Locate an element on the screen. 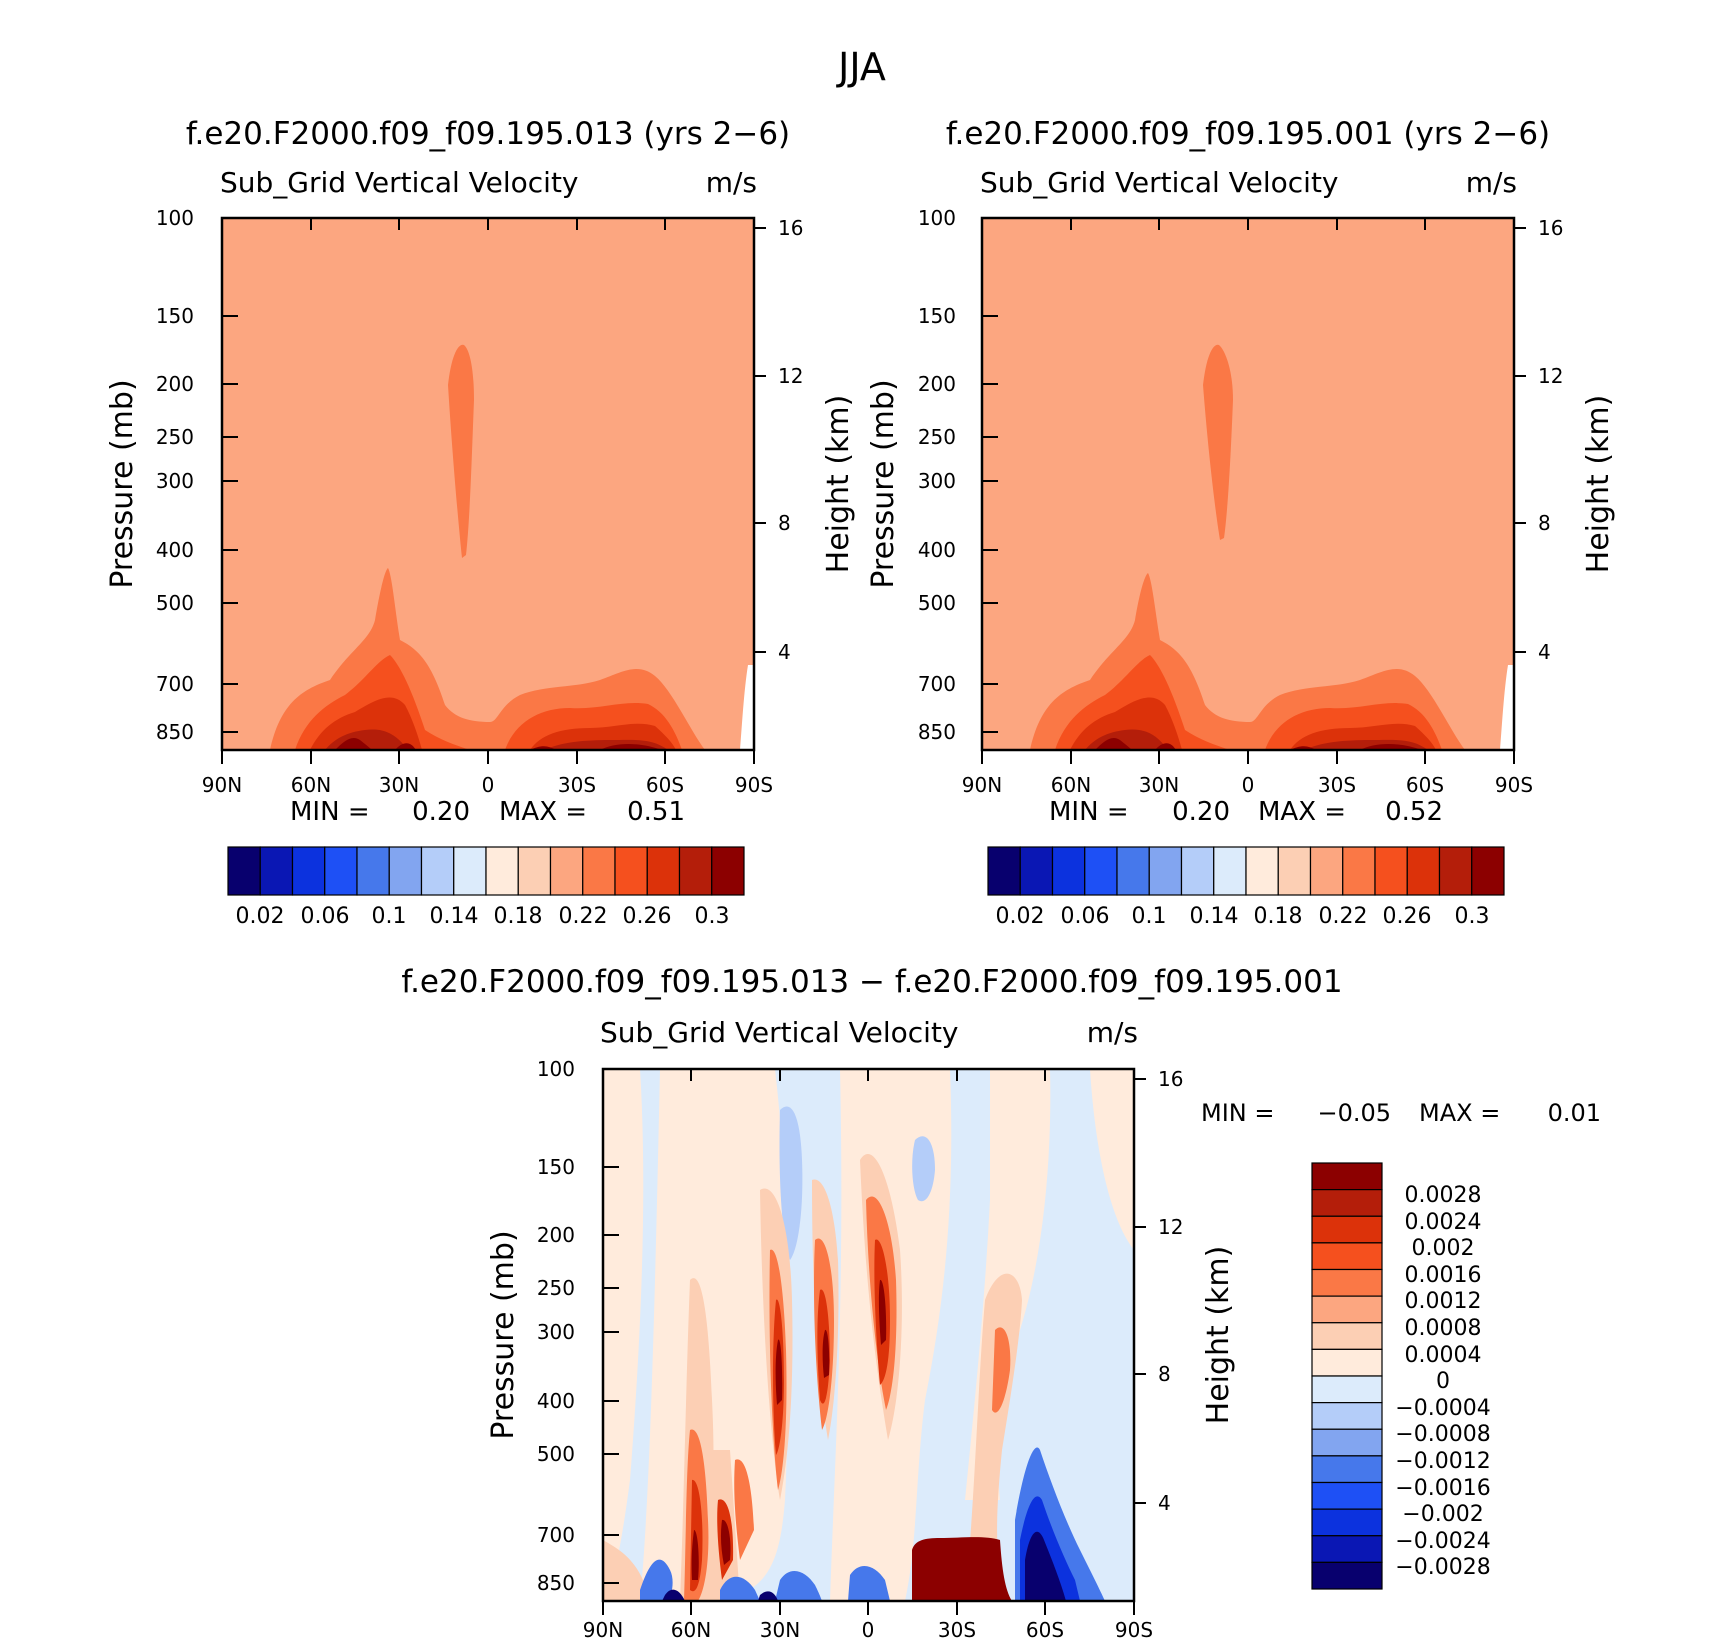 Image resolution: width=1710 pixels, height=1639 pixels. panel-3-contours is located at coordinates (868, 1335).